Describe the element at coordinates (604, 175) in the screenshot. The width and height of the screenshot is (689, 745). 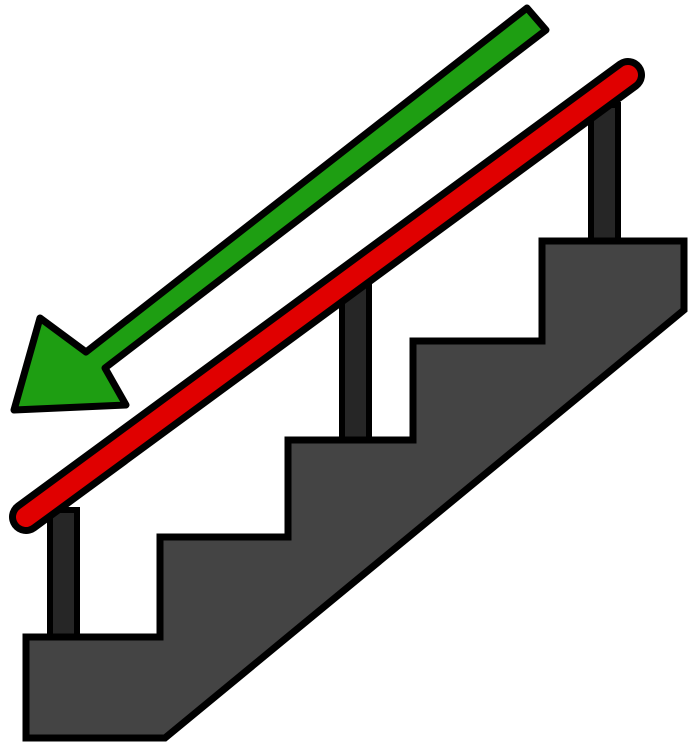
I see `handrail-post-right` at that location.